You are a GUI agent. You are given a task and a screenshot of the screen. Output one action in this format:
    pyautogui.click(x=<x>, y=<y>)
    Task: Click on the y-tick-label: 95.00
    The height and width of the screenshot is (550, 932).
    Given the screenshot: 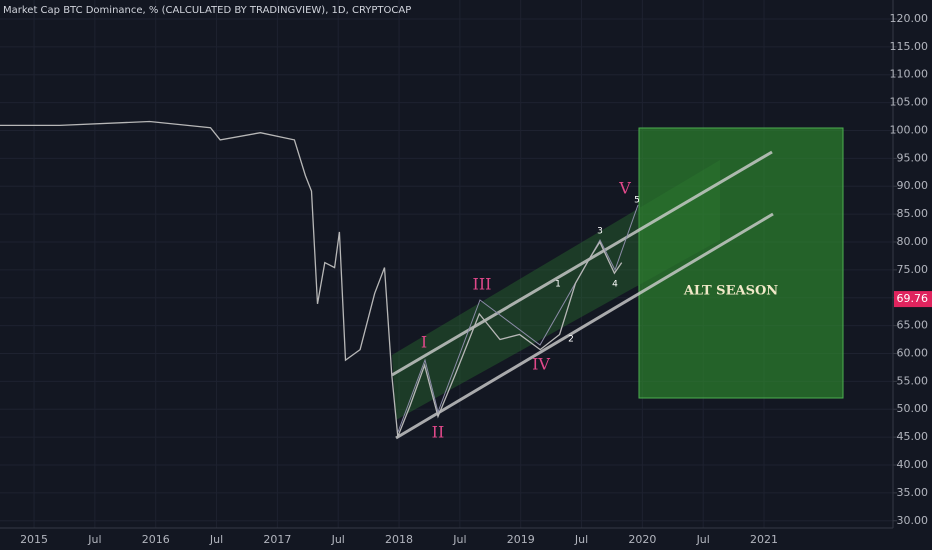 What is the action you would take?
    pyautogui.click(x=913, y=157)
    